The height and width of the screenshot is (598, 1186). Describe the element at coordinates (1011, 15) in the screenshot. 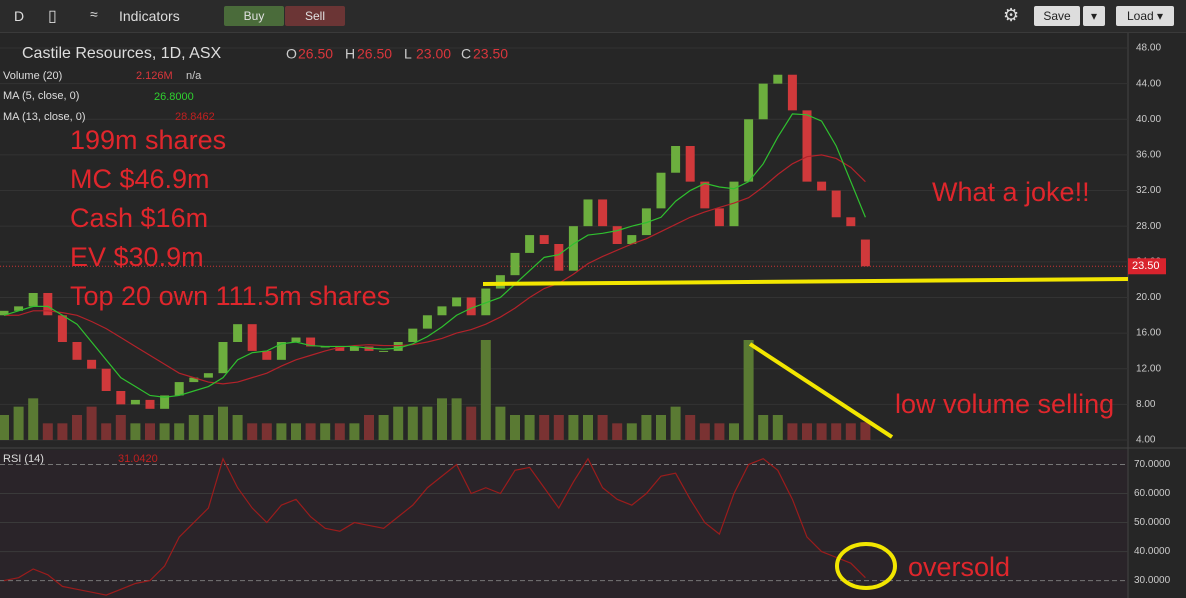

I see `settings-icon: ⚙` at that location.